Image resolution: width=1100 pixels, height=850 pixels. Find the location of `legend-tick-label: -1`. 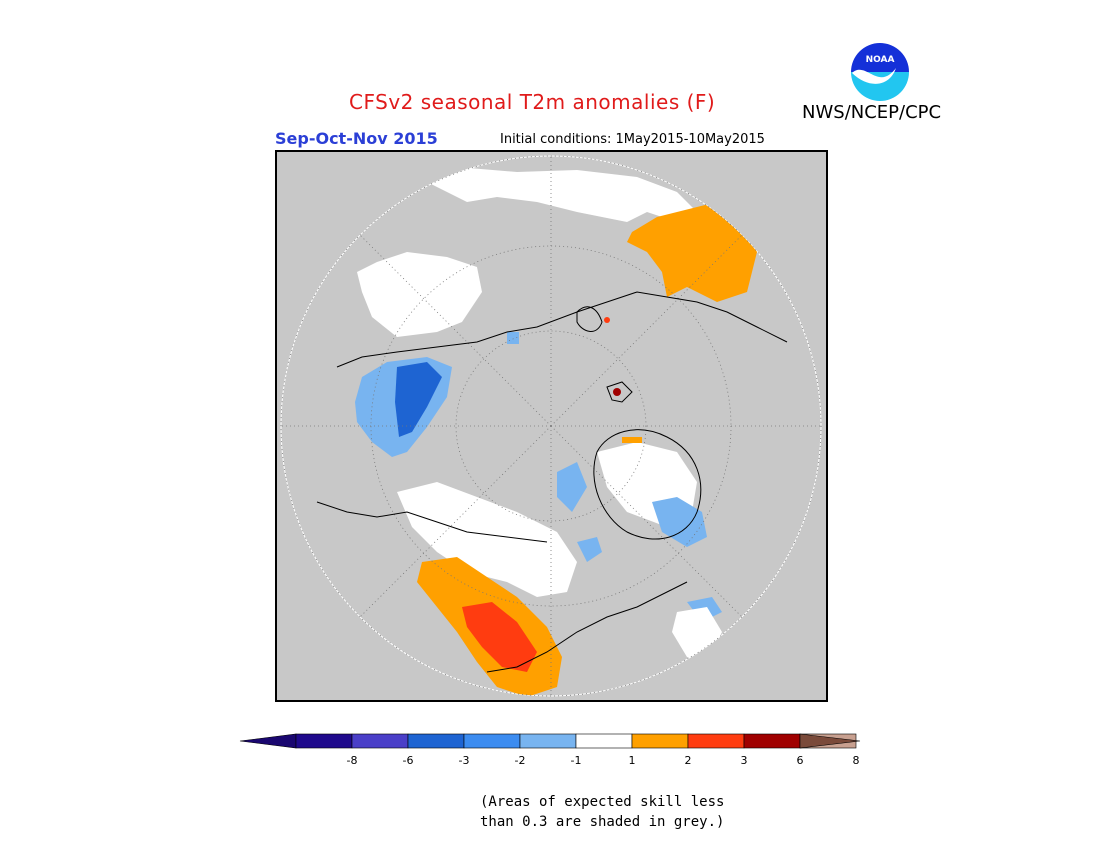

legend-tick-label: -1 is located at coordinates (576, 760).